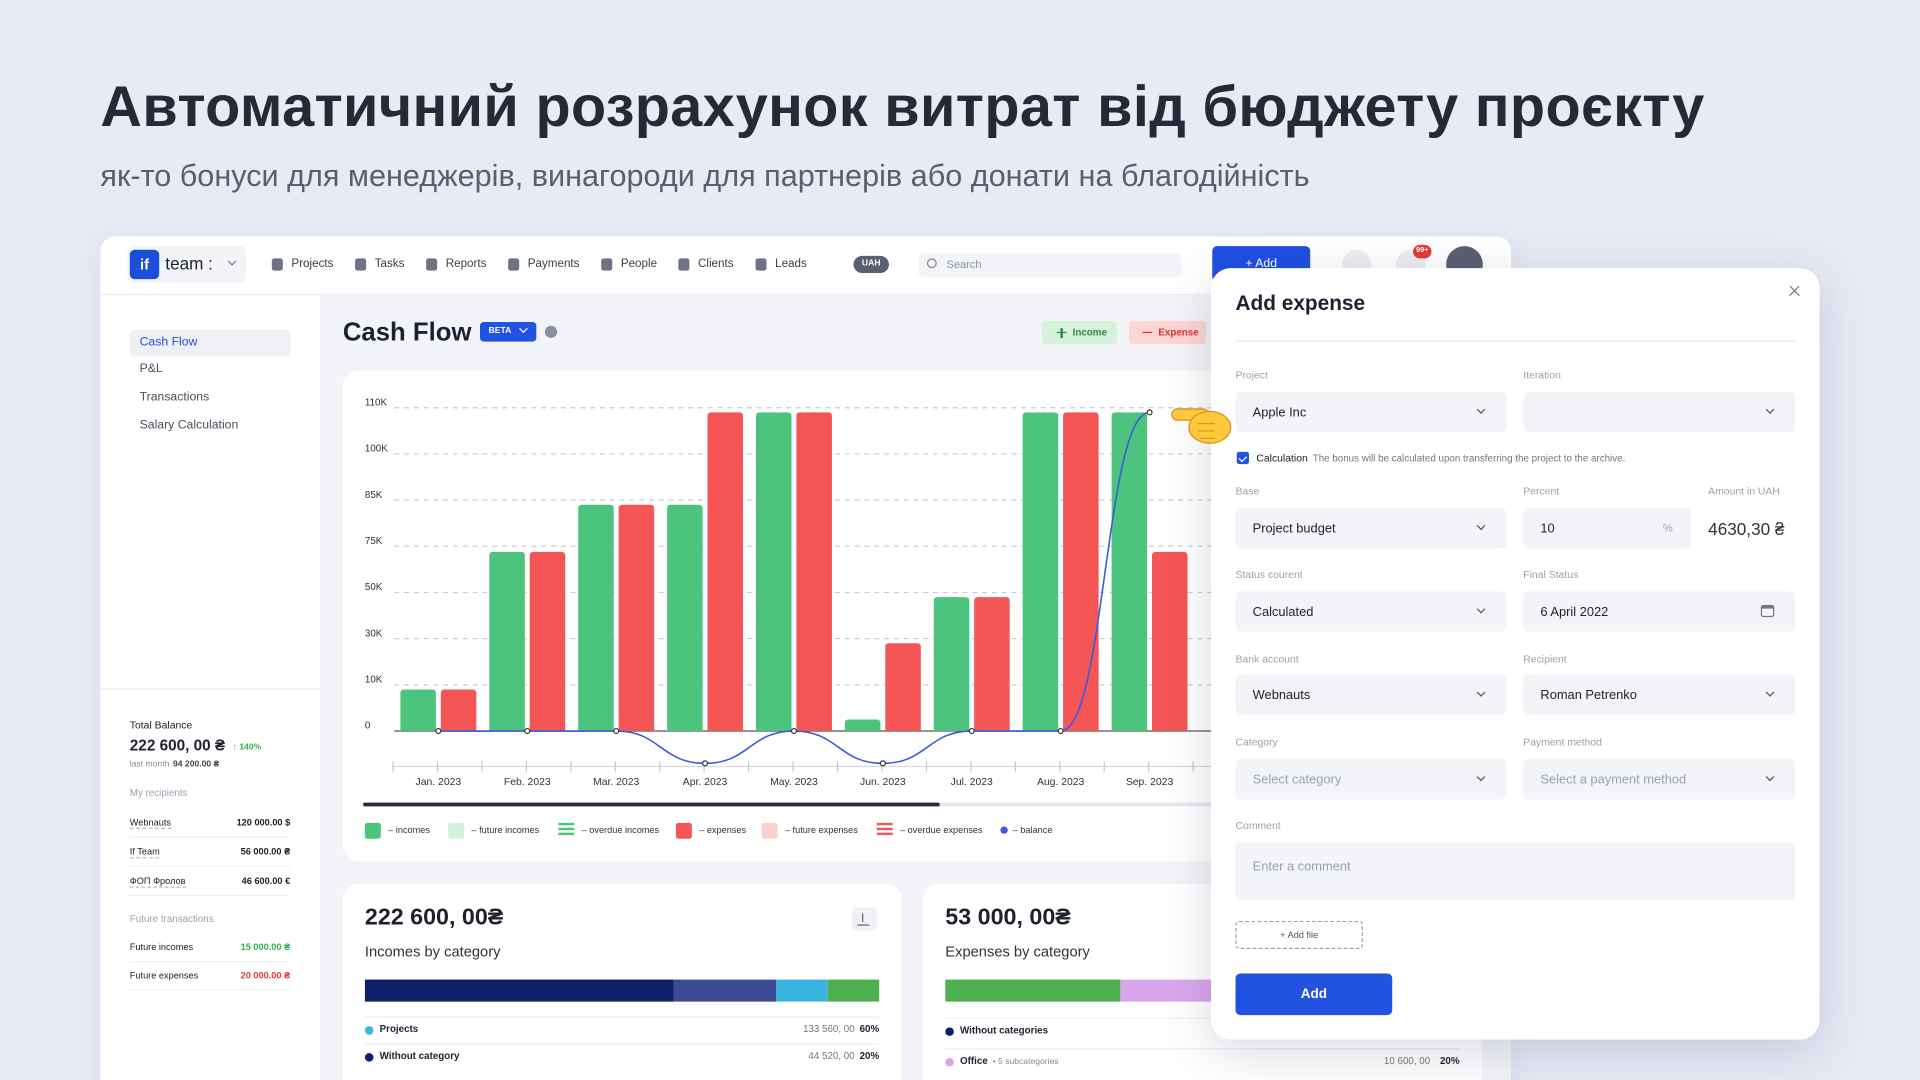  Describe the element at coordinates (1267, 658) in the screenshot. I see `field-label: Bank account` at that location.